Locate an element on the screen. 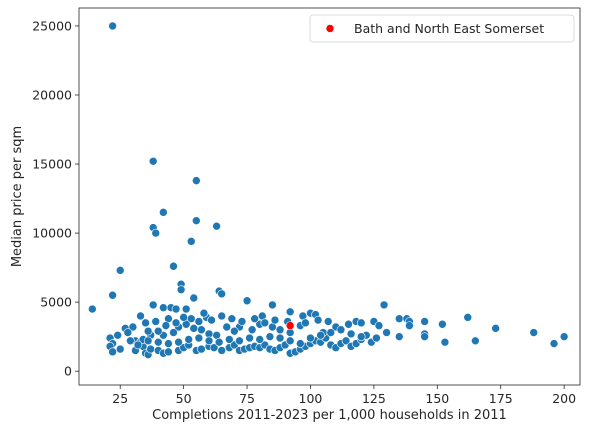 The height and width of the screenshot is (432, 589). x-tick-label: 200 is located at coordinates (564, 398).